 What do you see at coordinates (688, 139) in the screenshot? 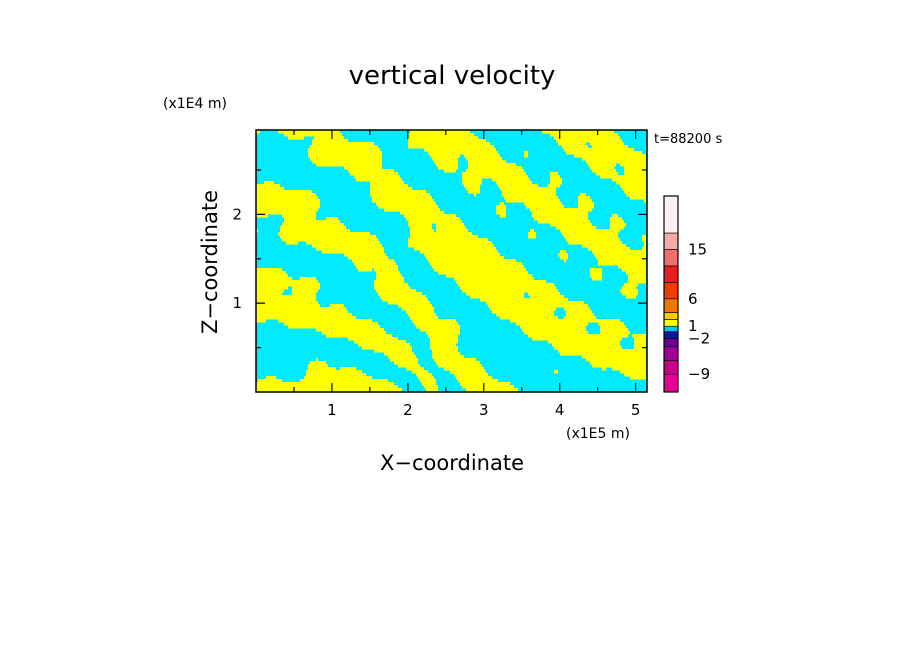
I see `time-label: t=88200 s` at bounding box center [688, 139].